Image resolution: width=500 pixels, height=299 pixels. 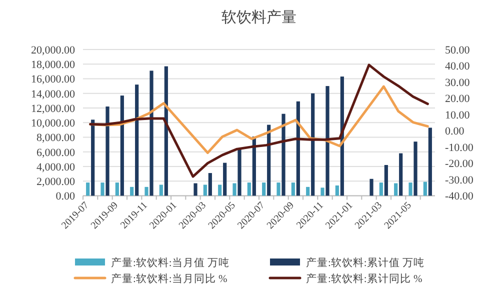 What do you see at coordinates (53, 50) in the screenshot?
I see `y-tick-label: 20,000.00` at bounding box center [53, 50].